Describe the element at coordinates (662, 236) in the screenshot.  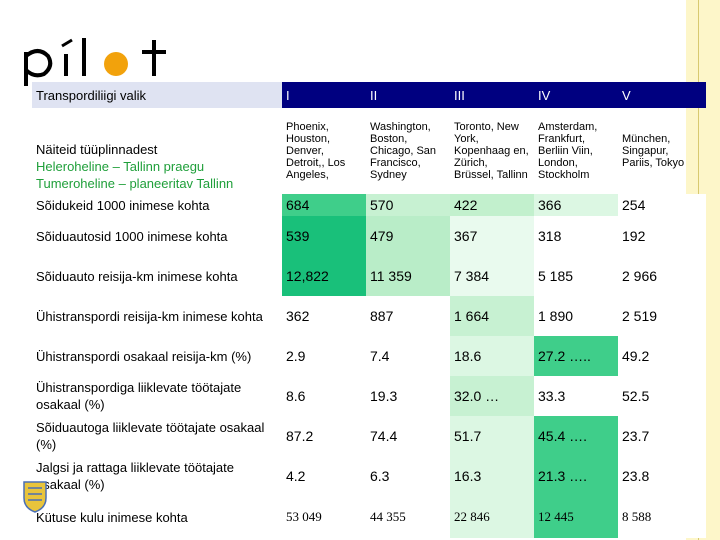
I see `cell: 192` at that location.